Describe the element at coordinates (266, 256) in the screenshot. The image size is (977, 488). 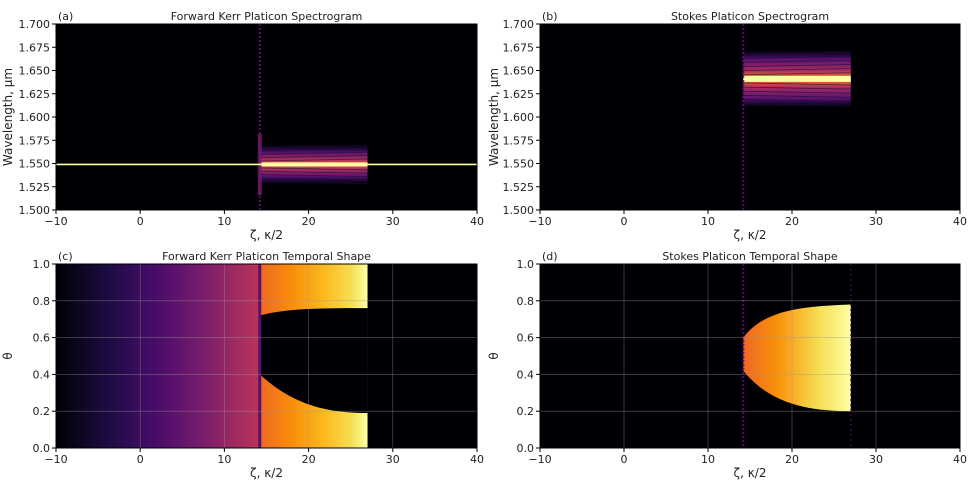
I see `chart-title: Forward Kerr Platicon Temporal Shape` at that location.